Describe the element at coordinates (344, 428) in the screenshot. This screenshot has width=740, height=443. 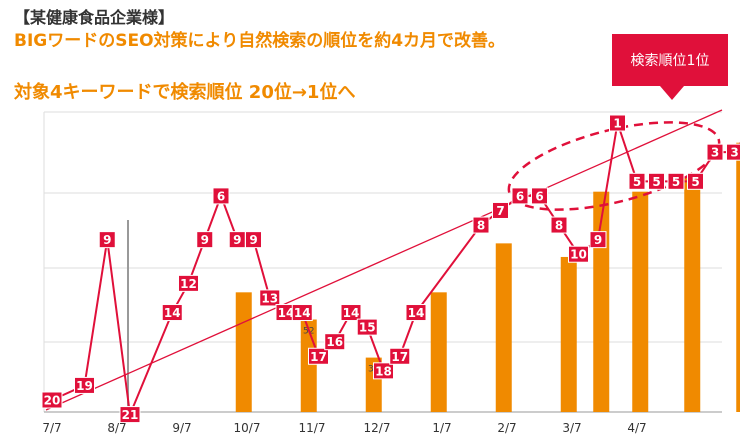
I see `x-axis-ticks: 7/7 8/7 9/7 10/7 11/7 12/7 1/7 2/7 3/7 4/7` at that location.